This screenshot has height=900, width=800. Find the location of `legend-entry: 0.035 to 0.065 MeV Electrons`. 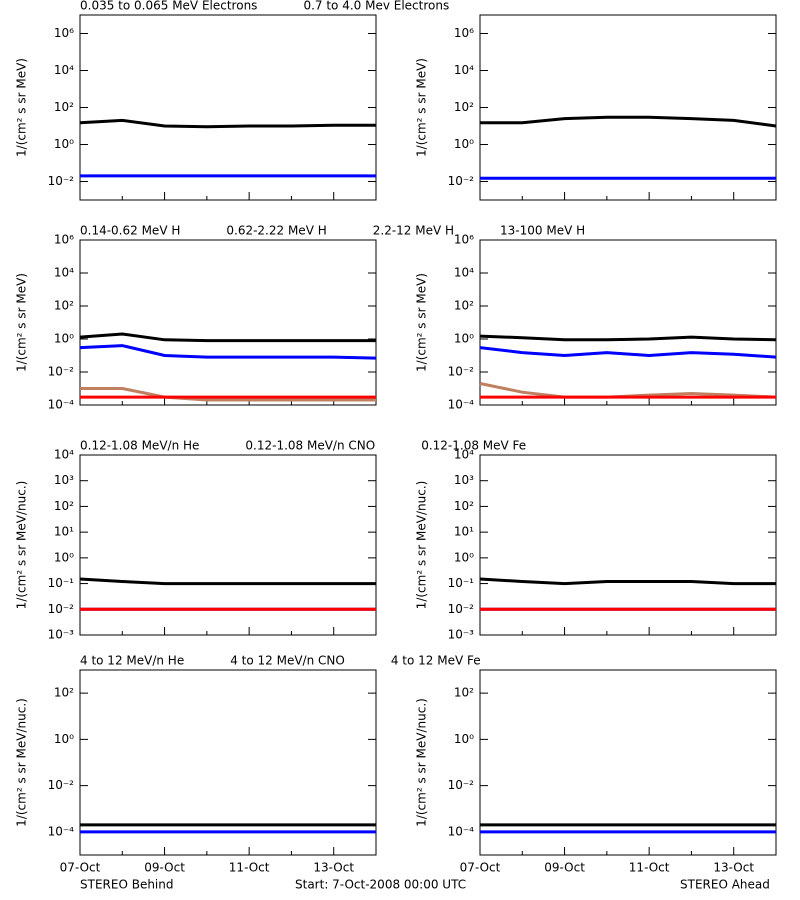

legend-entry: 0.035 to 0.065 MeV Electrons is located at coordinates (168, 6).